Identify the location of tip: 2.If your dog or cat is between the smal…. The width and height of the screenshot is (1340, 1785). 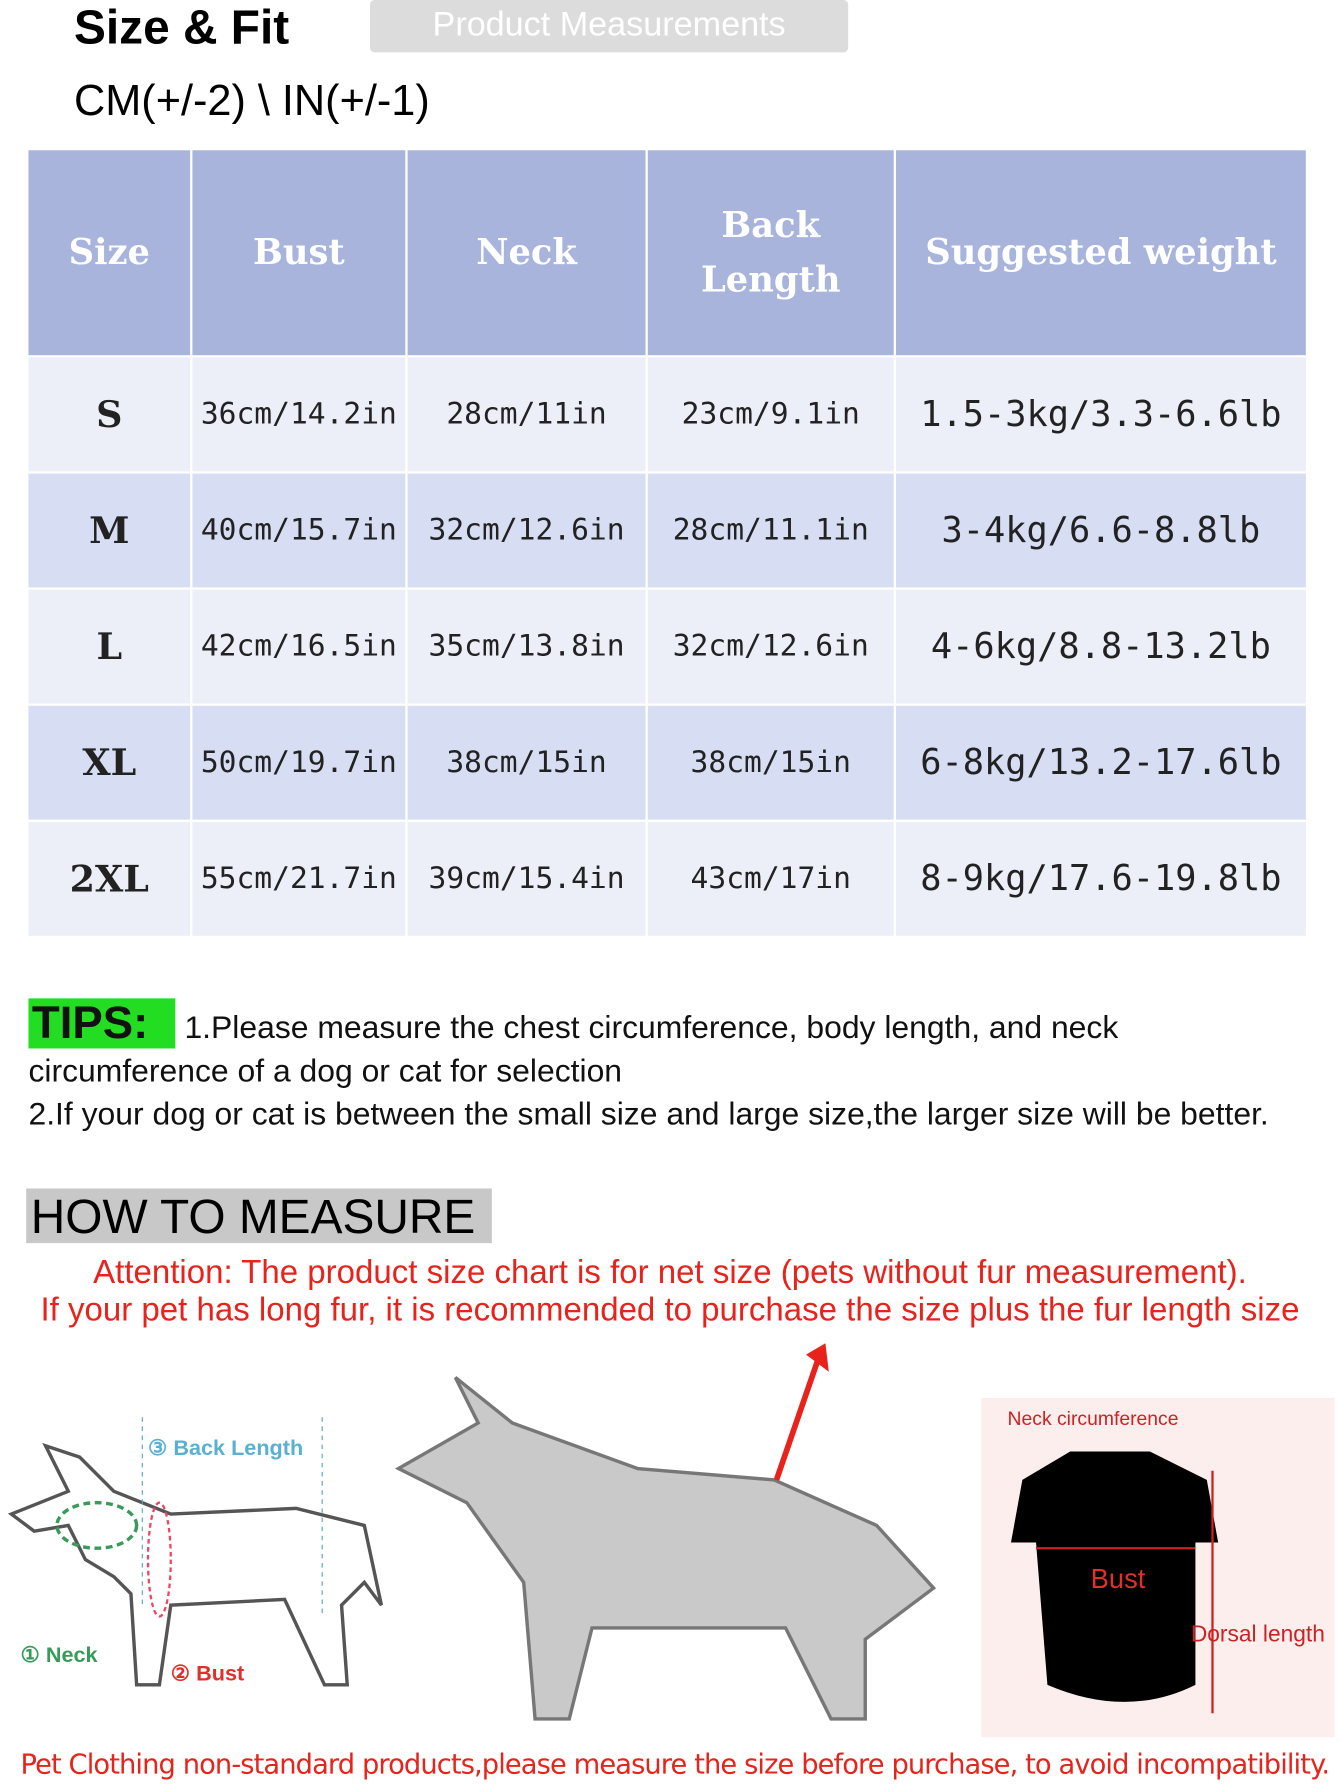
(648, 1114).